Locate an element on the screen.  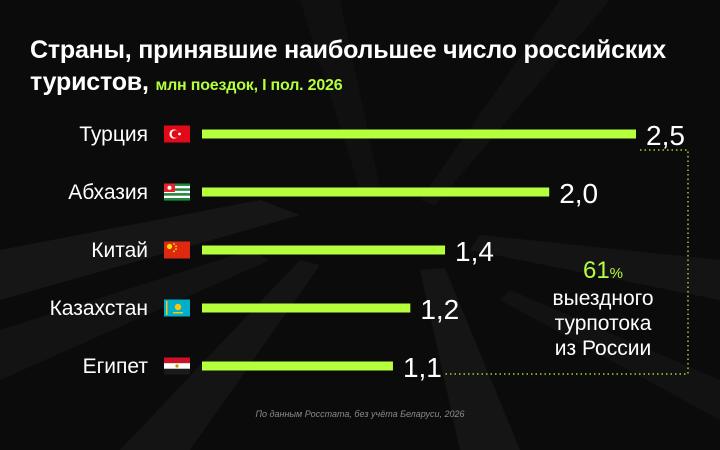
category-label: Казахстан is located at coordinates (99, 308).